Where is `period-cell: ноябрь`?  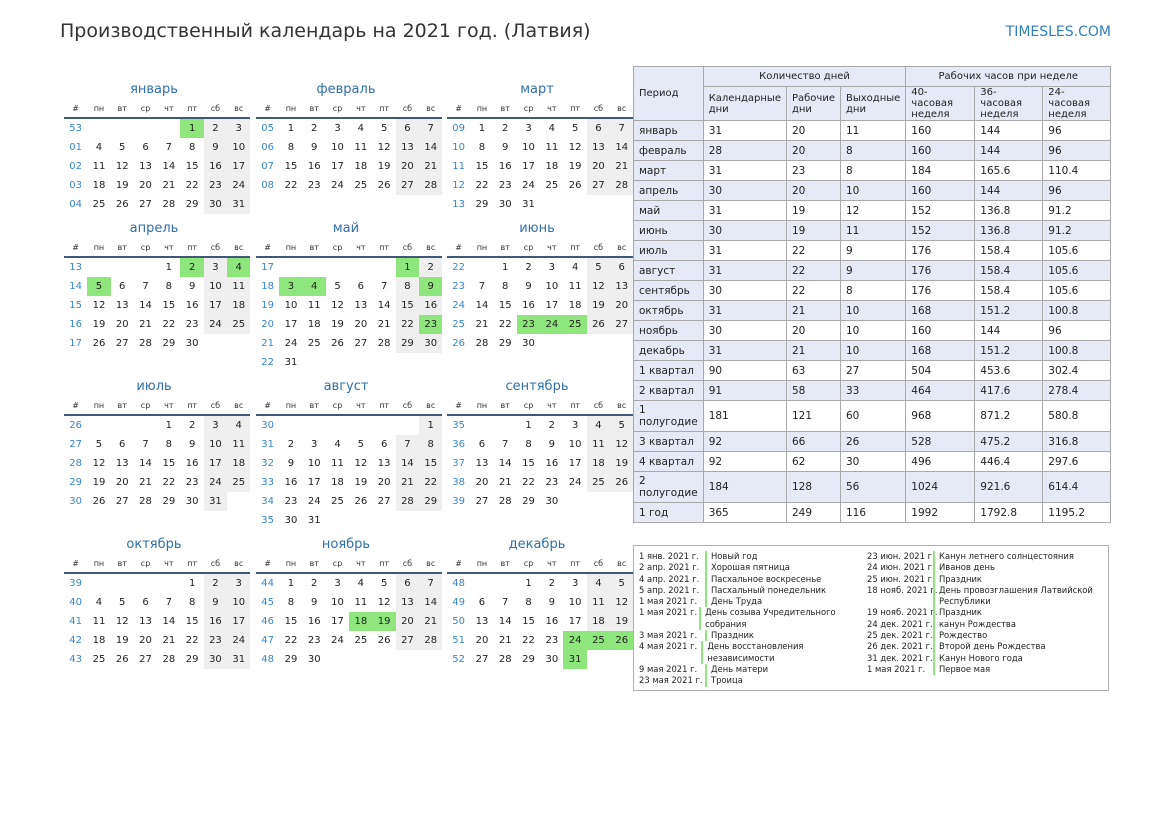 period-cell: ноябрь is located at coordinates (668, 330).